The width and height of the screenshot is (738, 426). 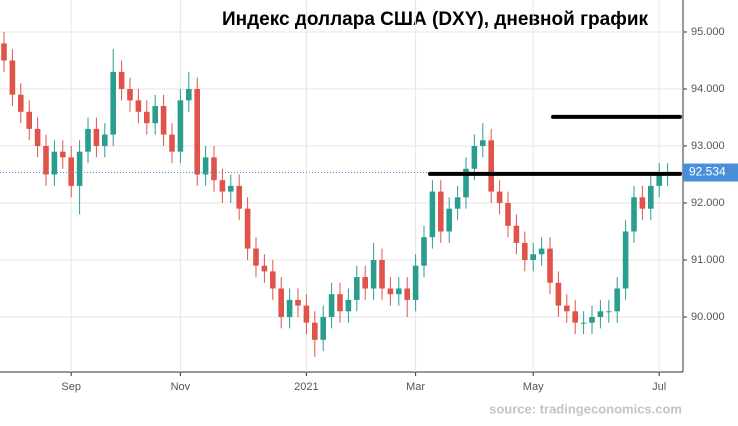 What do you see at coordinates (71, 387) in the screenshot?
I see `x-tick-label: Sep` at bounding box center [71, 387].